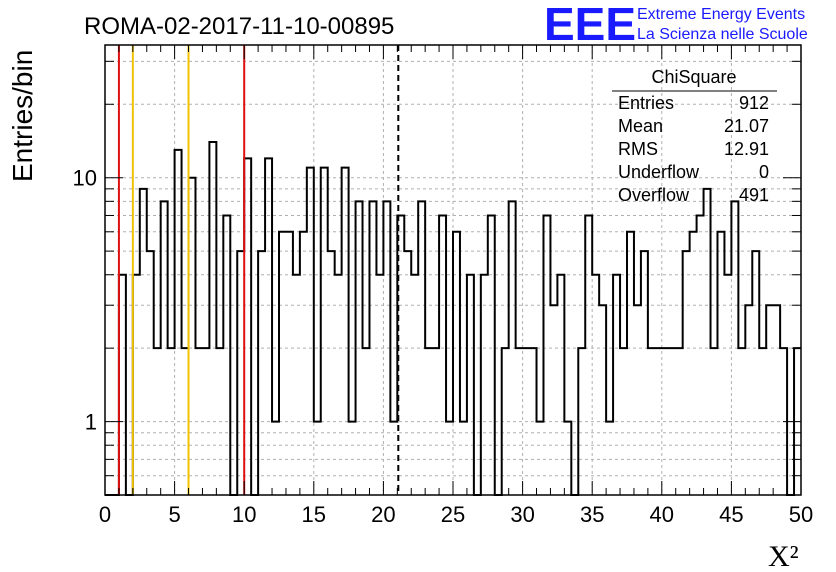 The image size is (836, 572). What do you see at coordinates (85, 178) in the screenshot?
I see `y-tick-label: 10` at bounding box center [85, 178].